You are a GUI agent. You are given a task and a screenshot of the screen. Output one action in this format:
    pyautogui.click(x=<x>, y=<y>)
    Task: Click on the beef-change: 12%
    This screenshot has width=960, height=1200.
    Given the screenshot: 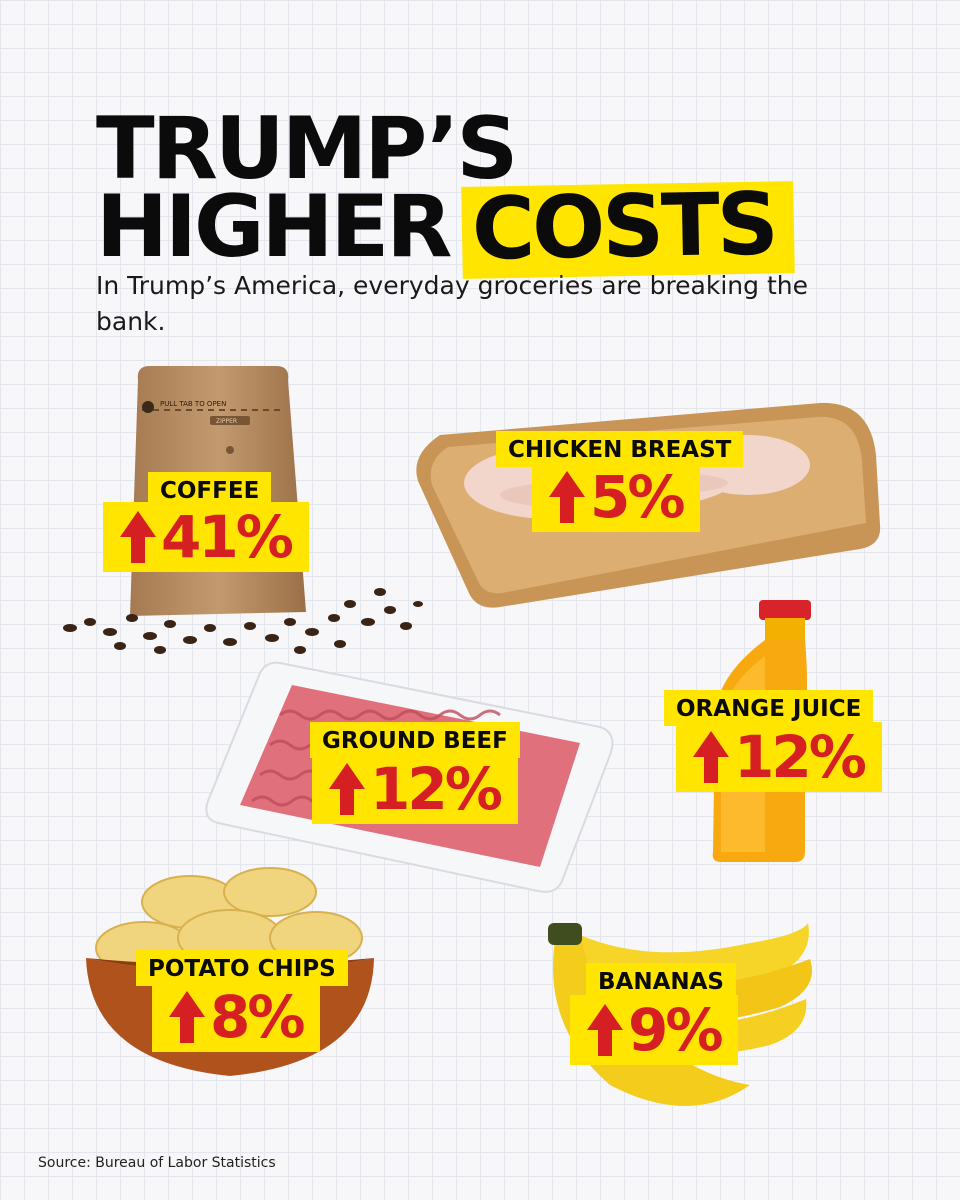 What is the action you would take?
    pyautogui.click(x=415, y=789)
    